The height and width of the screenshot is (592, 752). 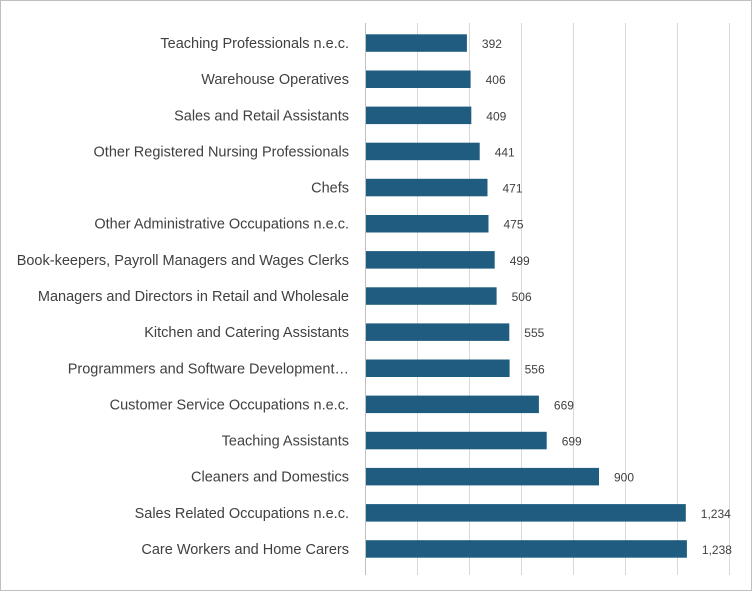 I want to click on data-label: 409, so click(x=496, y=116).